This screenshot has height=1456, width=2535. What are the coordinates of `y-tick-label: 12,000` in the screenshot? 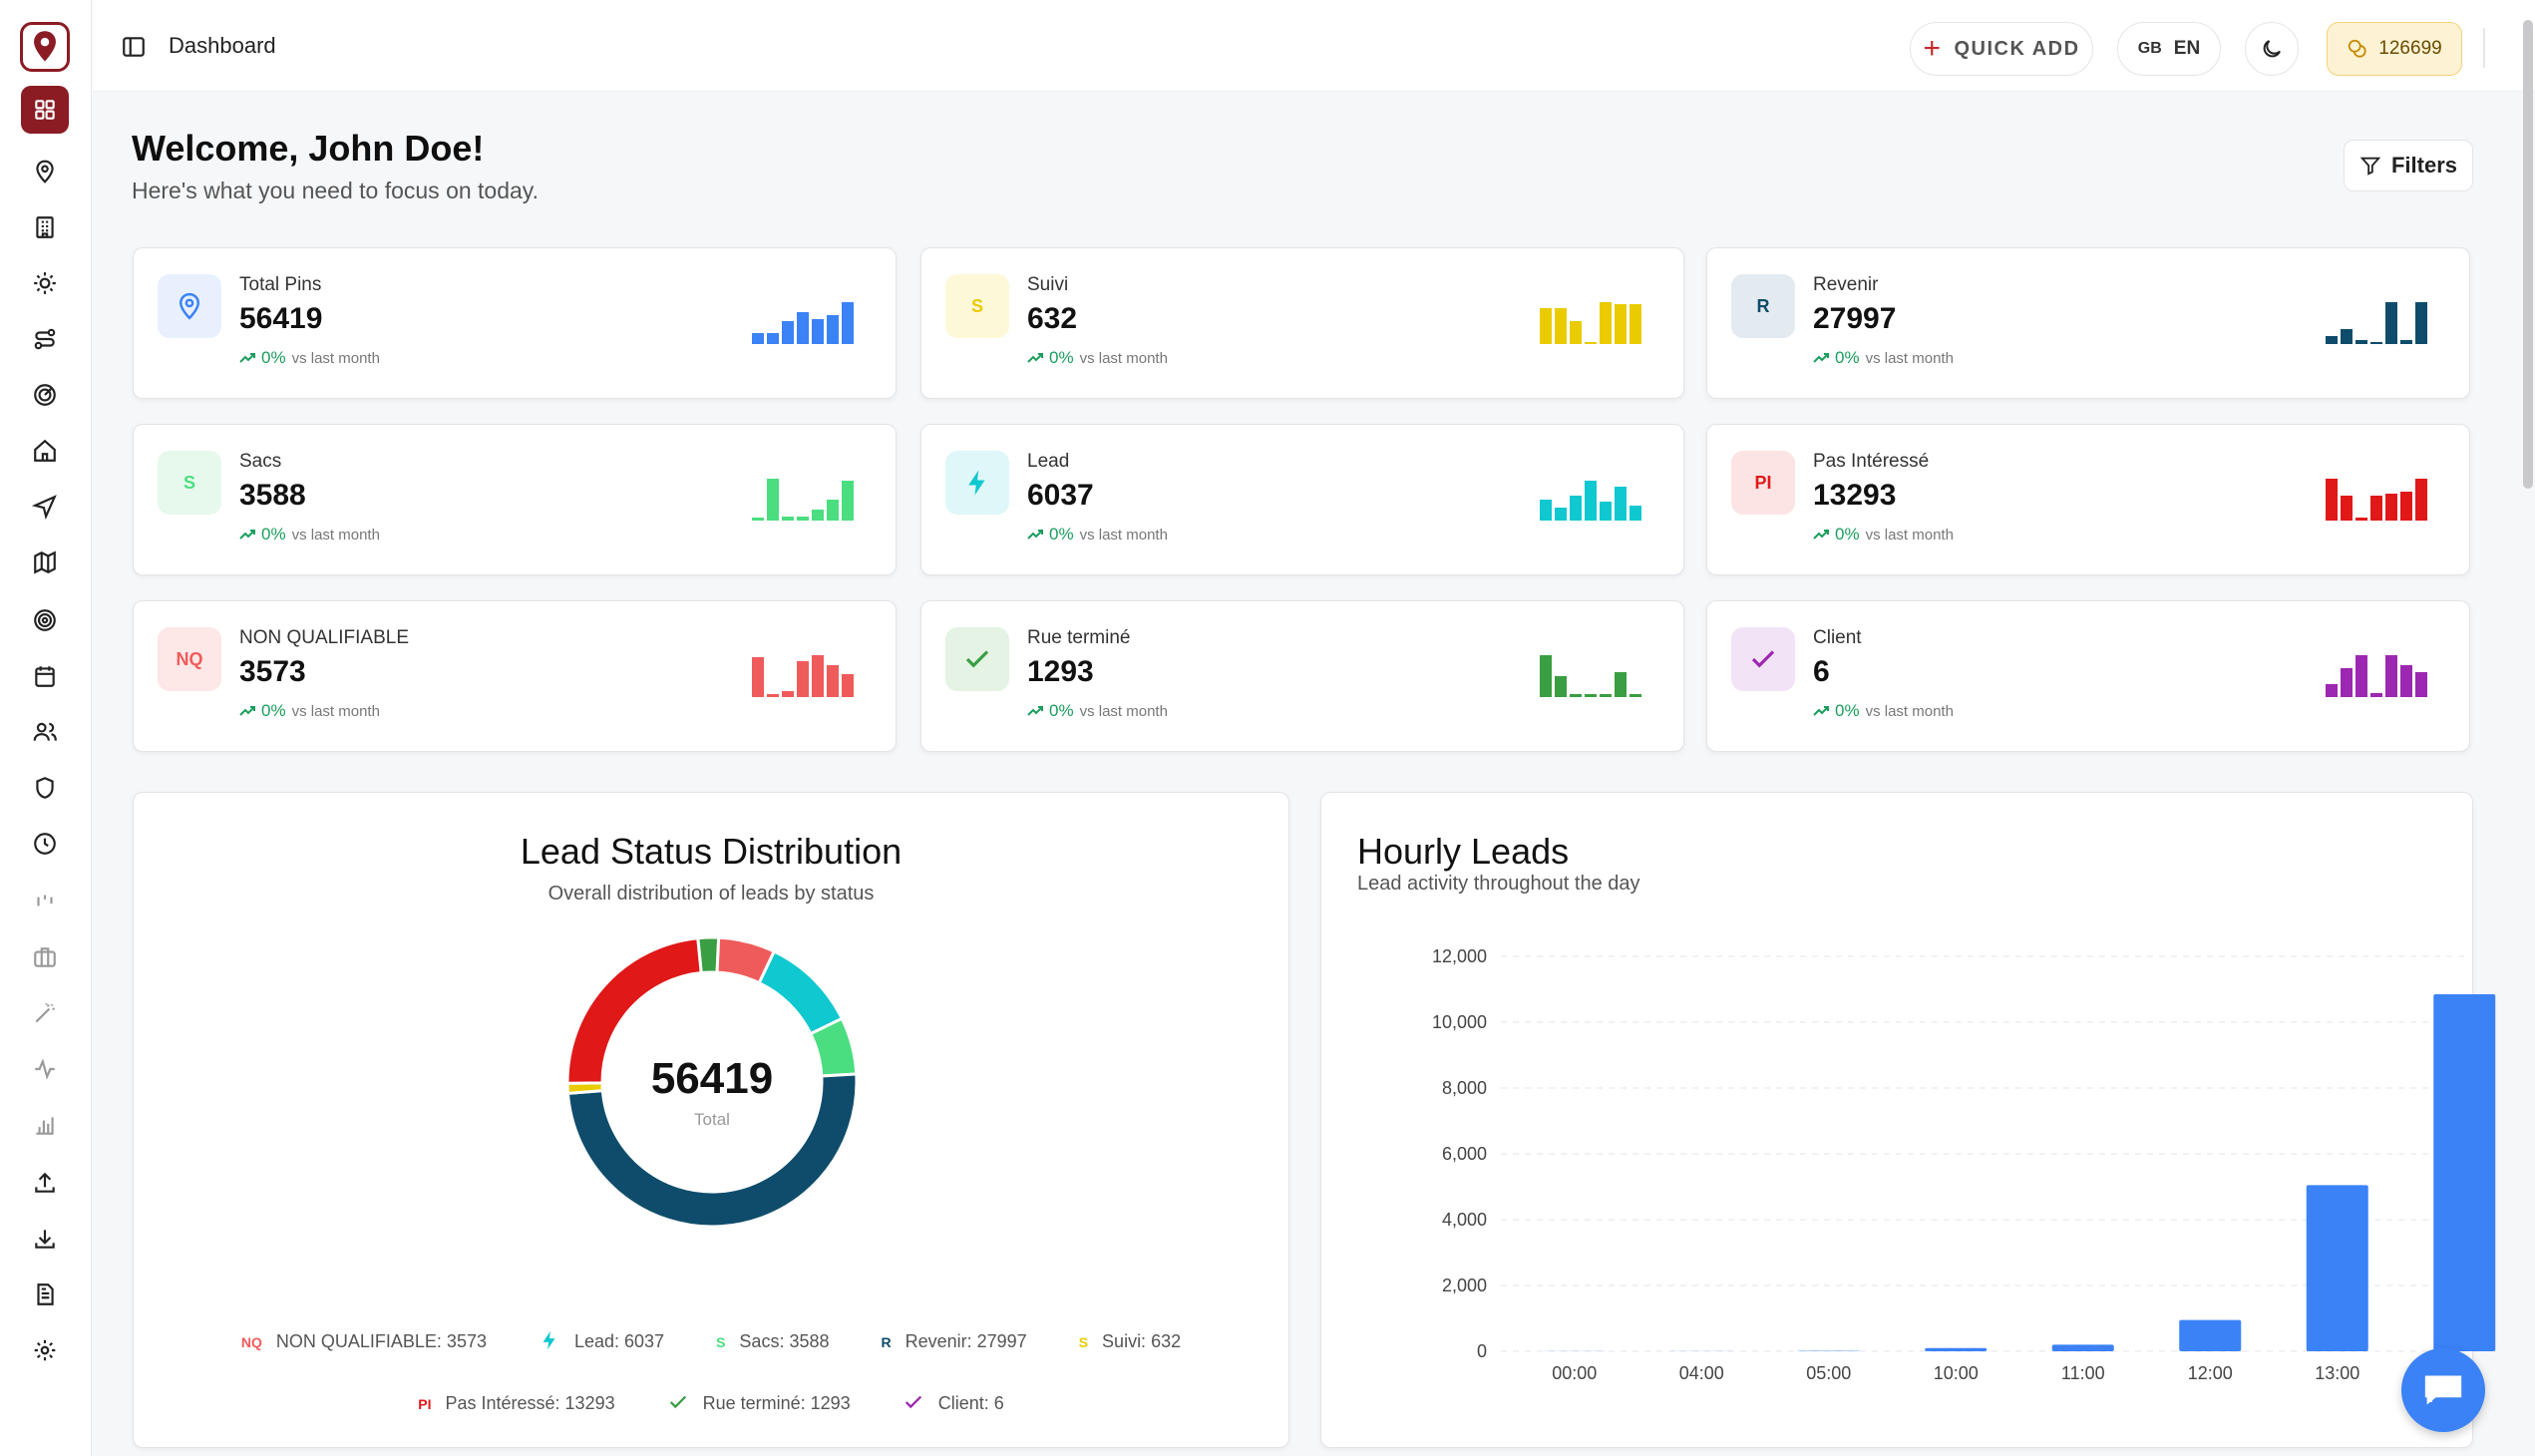 It's located at (1459, 956).